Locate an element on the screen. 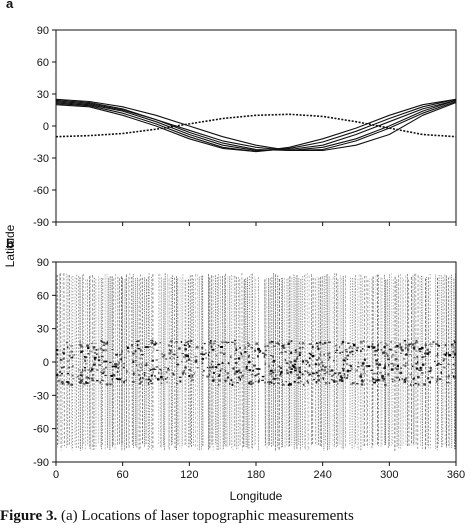  figure-caption-label: Figure 3. is located at coordinates (29, 516).